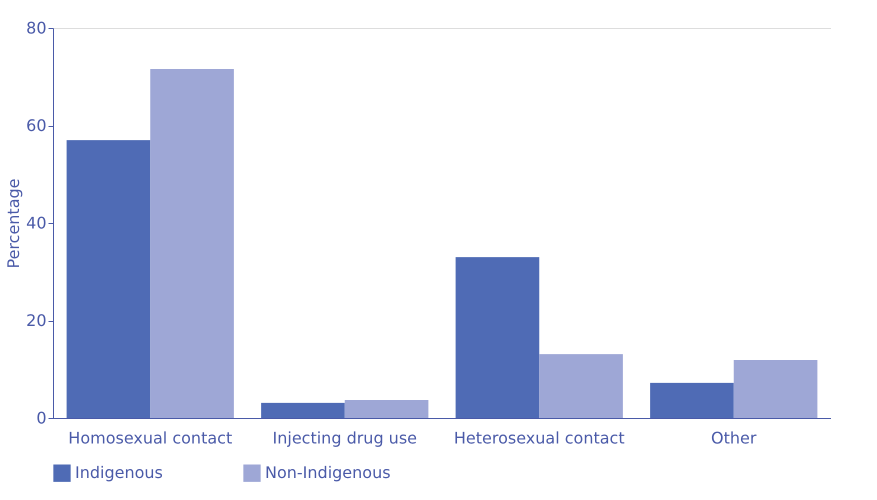 The image size is (877, 500). What do you see at coordinates (539, 438) in the screenshot?
I see `x-tick-label: Heterosexual contact` at bounding box center [539, 438].